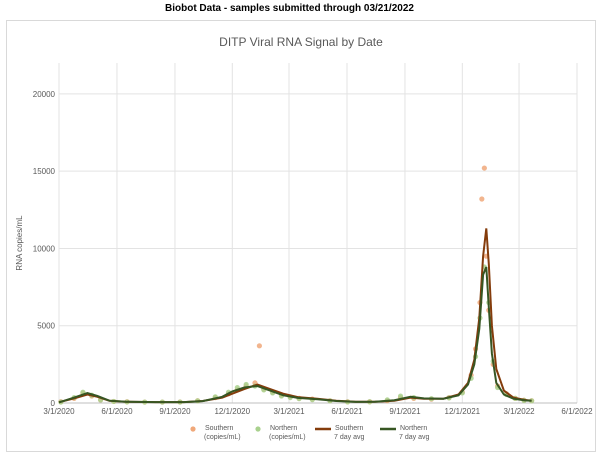  What do you see at coordinates (44, 171) in the screenshot?
I see `y-tick-label: 15000` at bounding box center [44, 171].